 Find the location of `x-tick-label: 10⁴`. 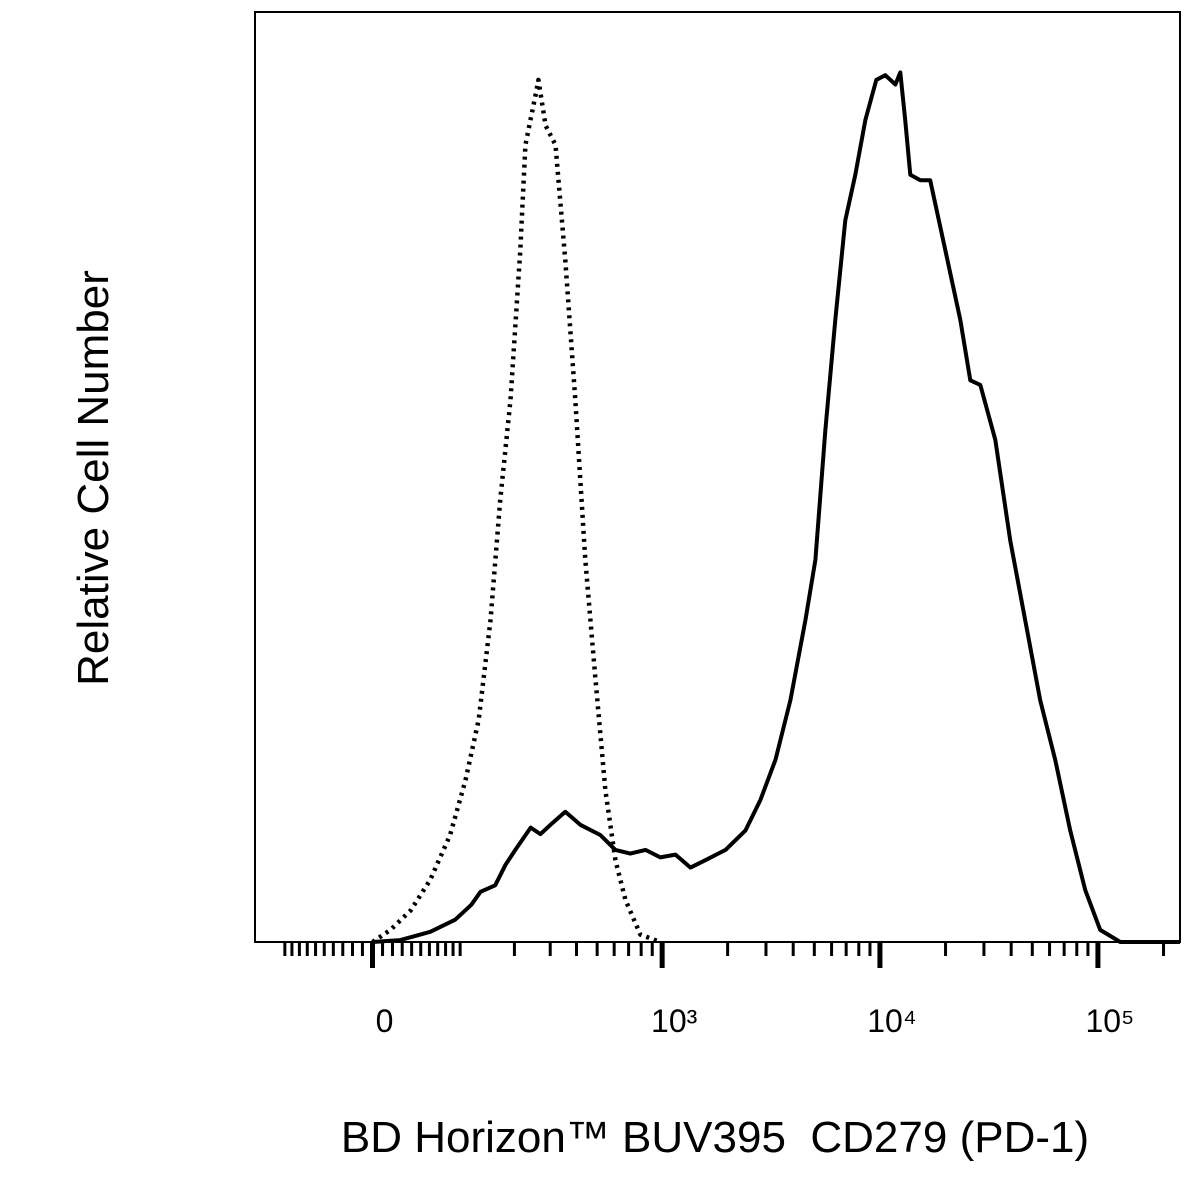

x-tick-label: 10⁴ is located at coordinates (891, 1021).